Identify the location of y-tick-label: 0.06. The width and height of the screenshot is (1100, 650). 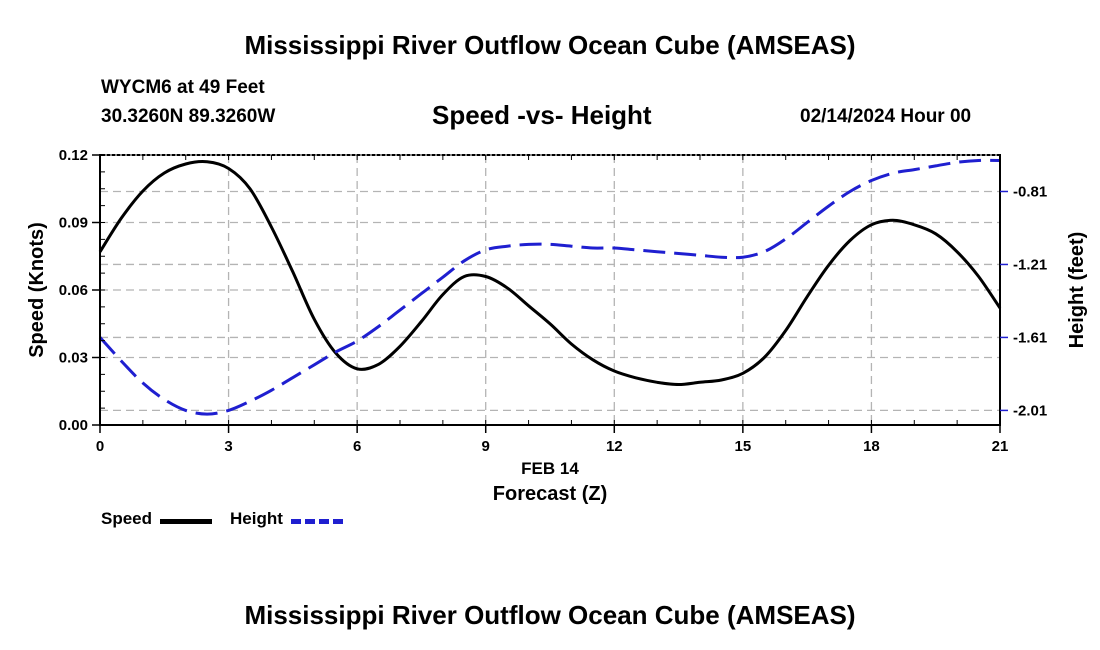
(73, 290).